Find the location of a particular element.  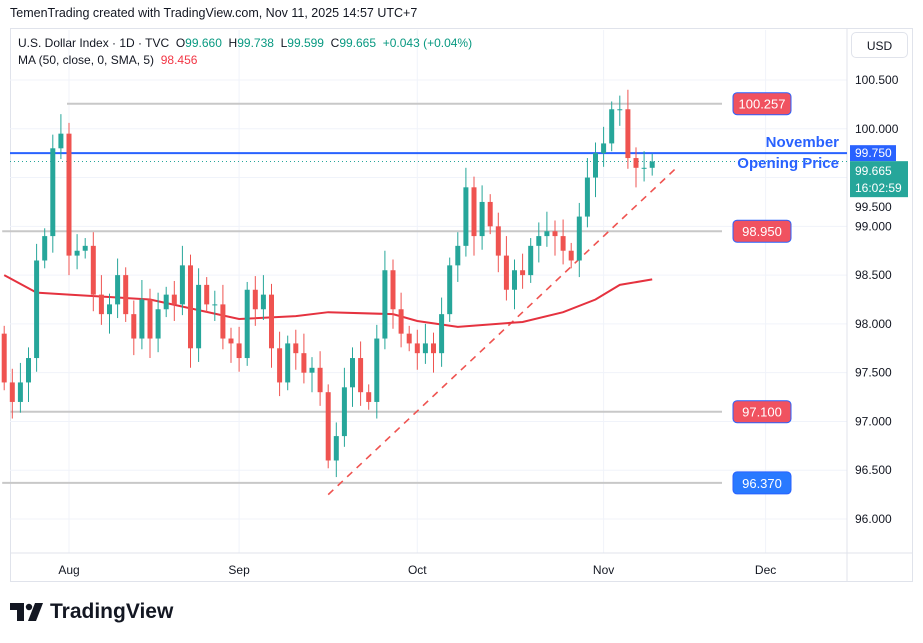

close-label: C is located at coordinates (335, 43).